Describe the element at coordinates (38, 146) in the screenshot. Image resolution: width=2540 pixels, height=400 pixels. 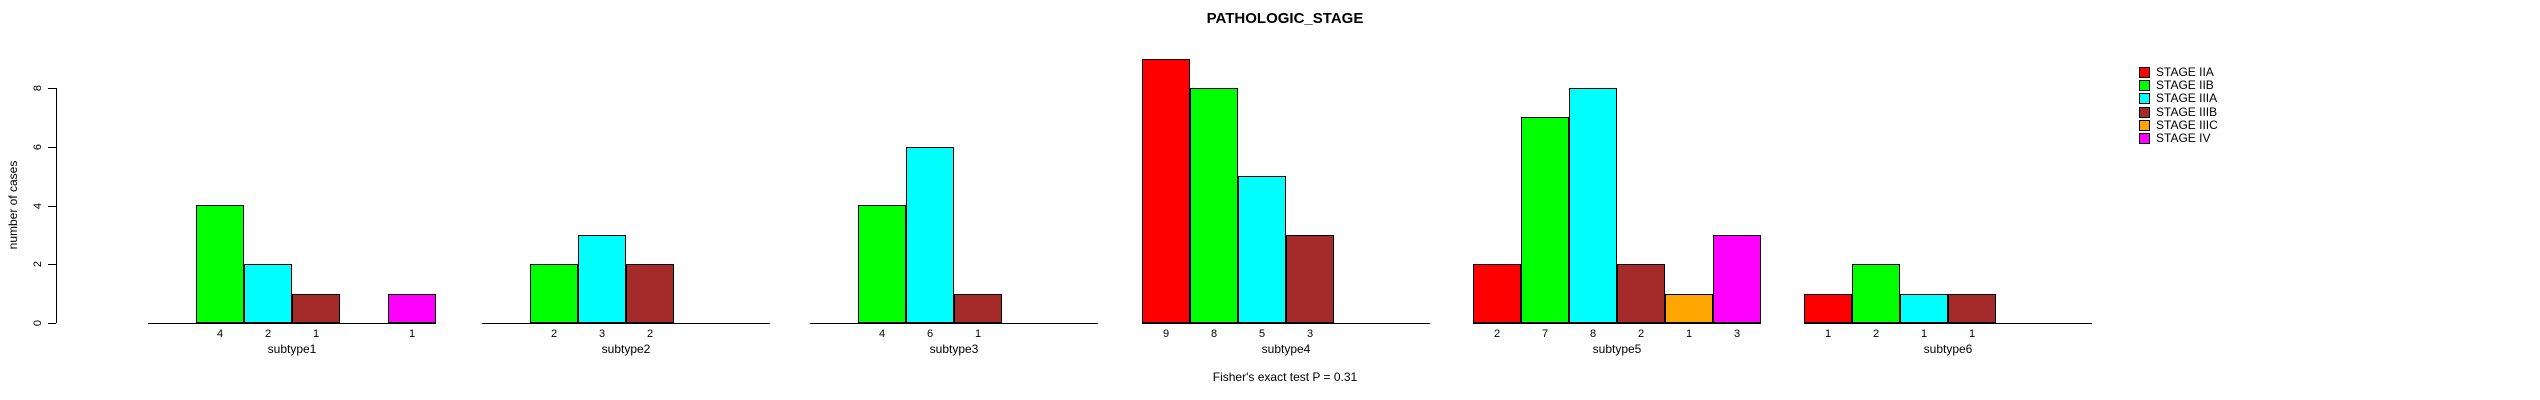
I see `y-tick-label: 6` at that location.